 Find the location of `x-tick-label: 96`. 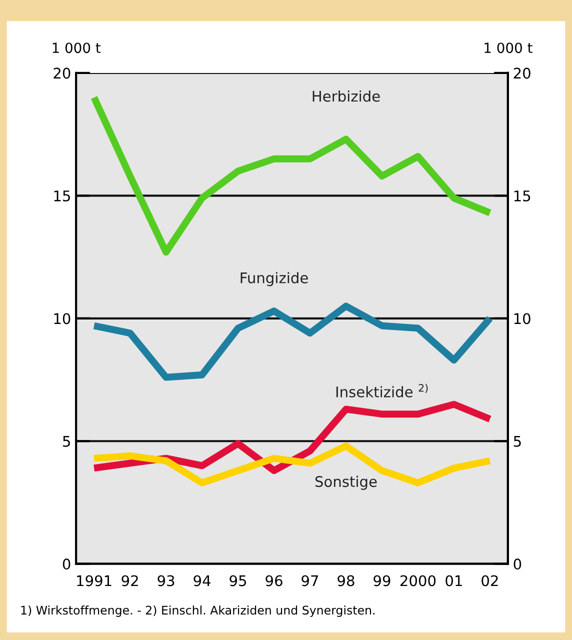

x-tick-label: 96 is located at coordinates (274, 580).